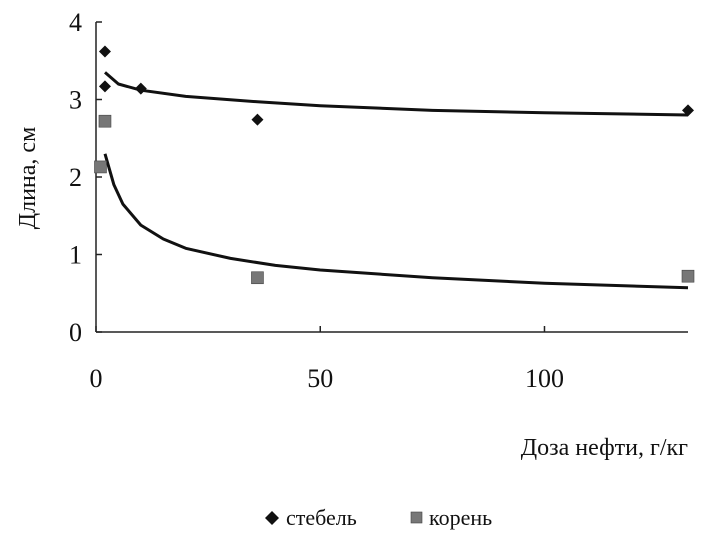 Image resolution: width=708 pixels, height=533 pixels. What do you see at coordinates (321, 517) in the screenshot?
I see `legend-label-стебель: стебель` at bounding box center [321, 517].